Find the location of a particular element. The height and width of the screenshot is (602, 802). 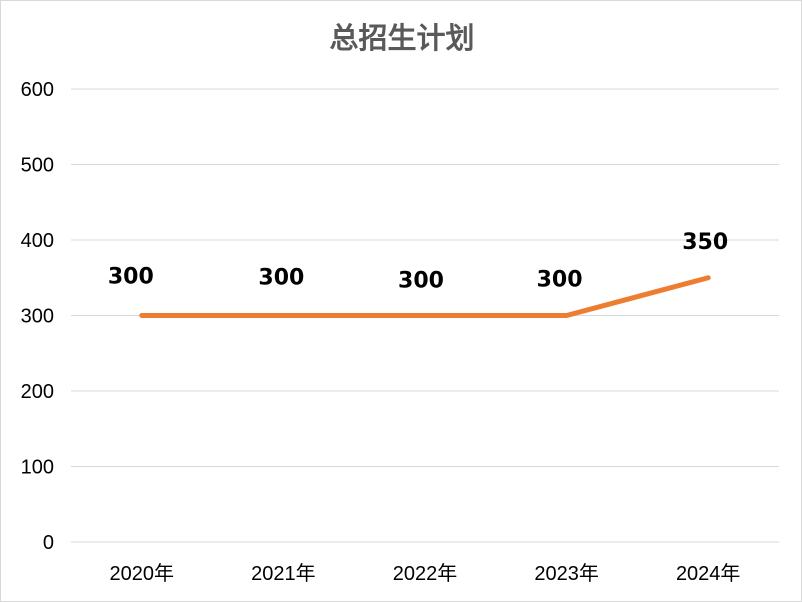

x-tick-label: 2022年 is located at coordinates (425, 573).